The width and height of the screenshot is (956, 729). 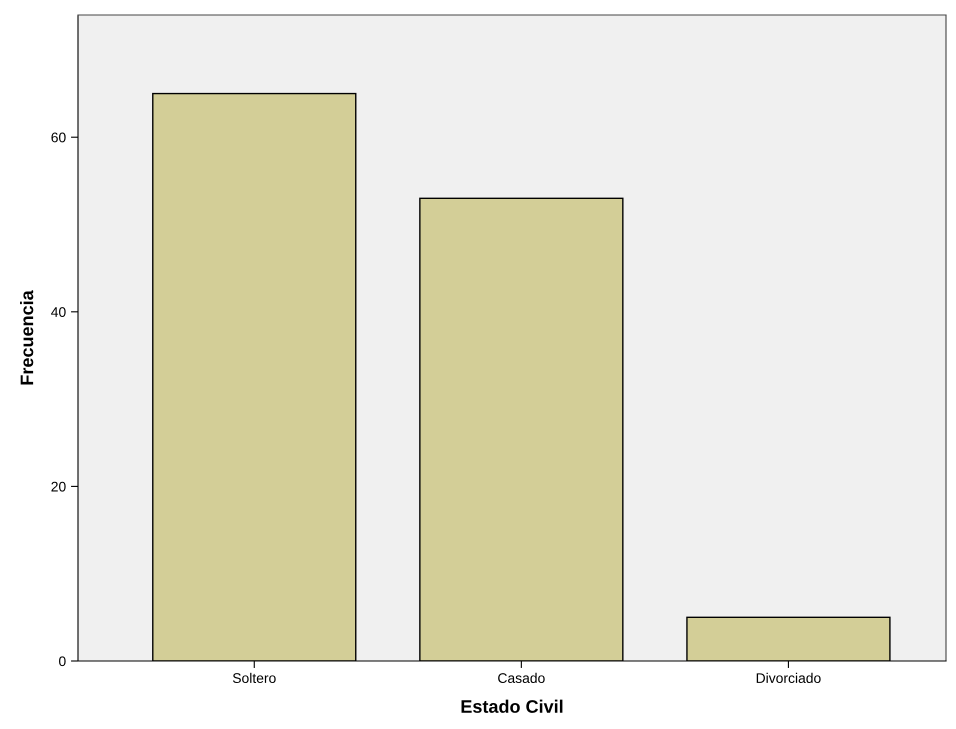 What do you see at coordinates (62, 661) in the screenshot?
I see `y-tick-label: 0` at bounding box center [62, 661].